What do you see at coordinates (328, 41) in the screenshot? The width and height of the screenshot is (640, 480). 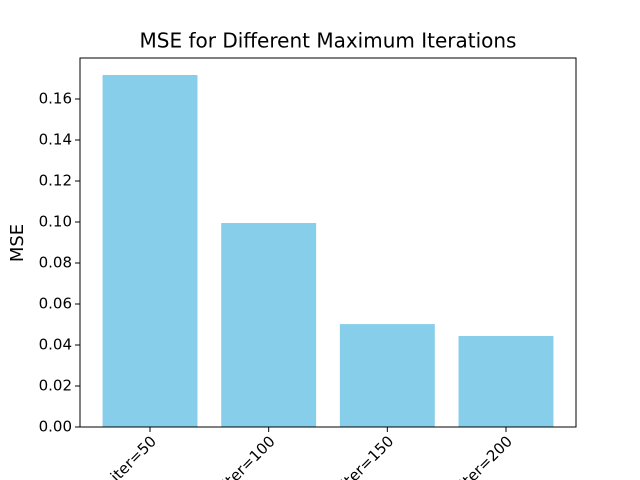 I see `chart-title: MSE for Different Maximum Iterations` at bounding box center [328, 41].